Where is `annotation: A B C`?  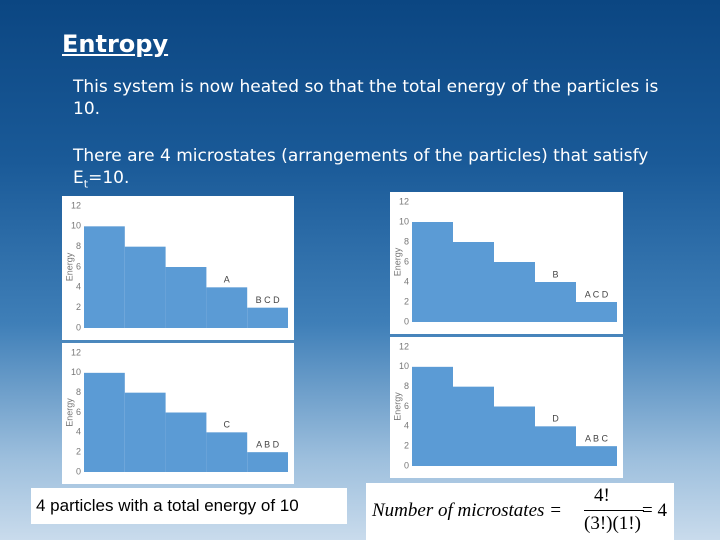 annotation: A B C is located at coordinates (597, 439).